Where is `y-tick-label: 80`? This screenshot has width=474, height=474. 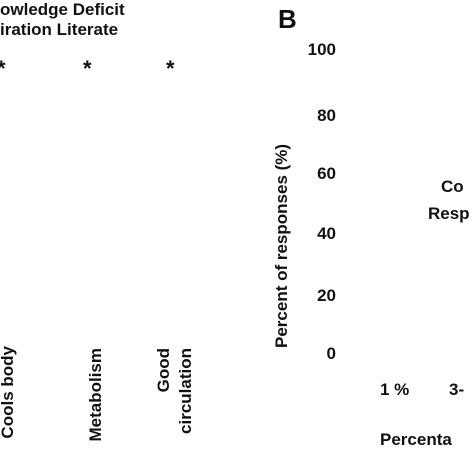 y-tick-label: 80 is located at coordinates (326, 115).